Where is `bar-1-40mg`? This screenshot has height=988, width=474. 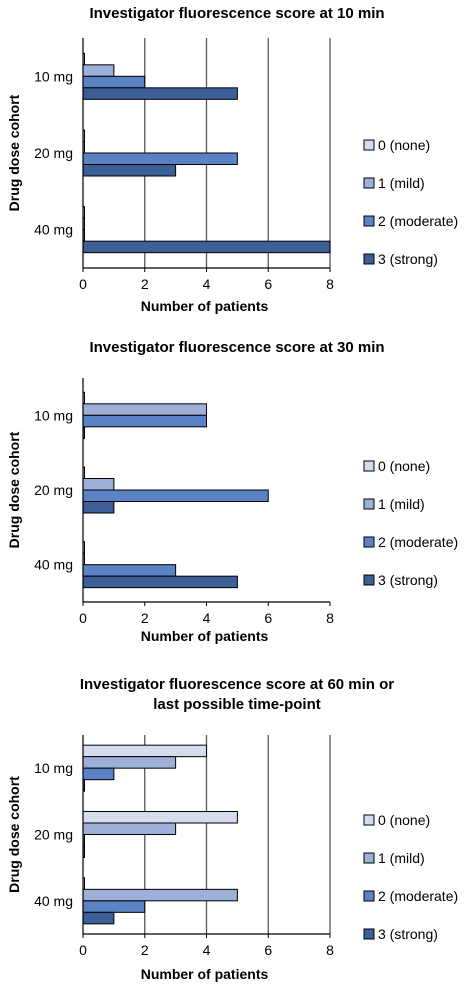
bar-1-40mg is located at coordinates (160, 895).